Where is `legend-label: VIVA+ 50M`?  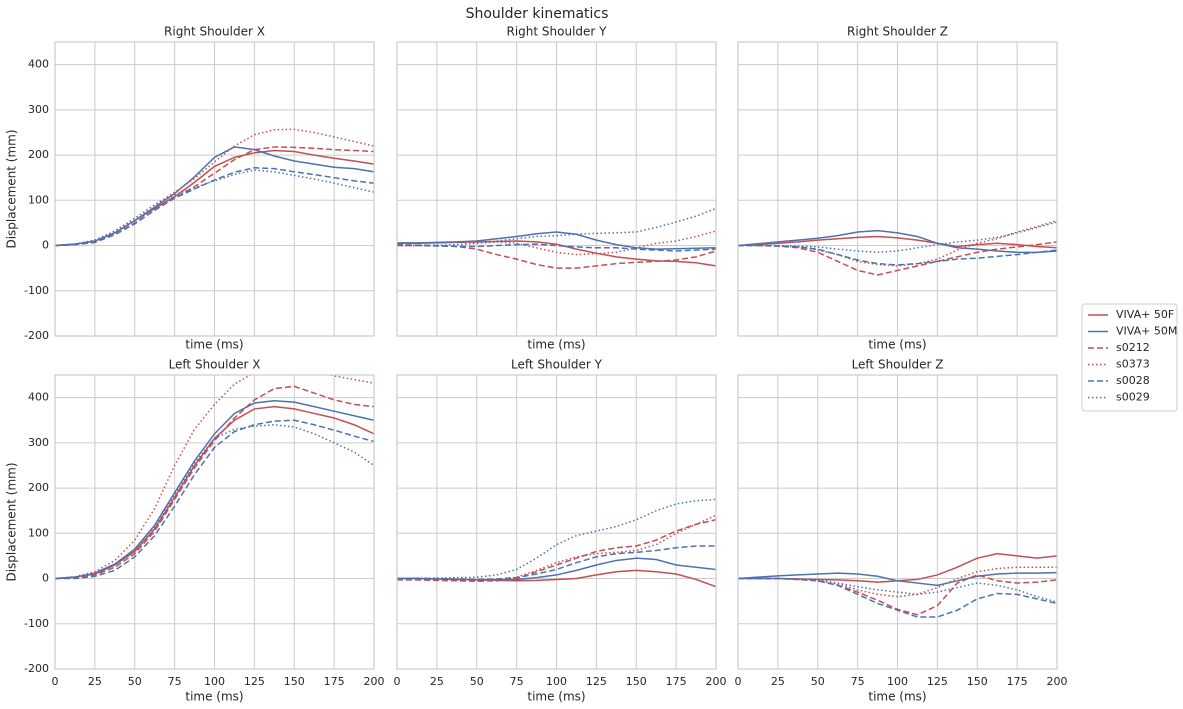
legend-label: VIVA+ 50M is located at coordinates (1146, 331).